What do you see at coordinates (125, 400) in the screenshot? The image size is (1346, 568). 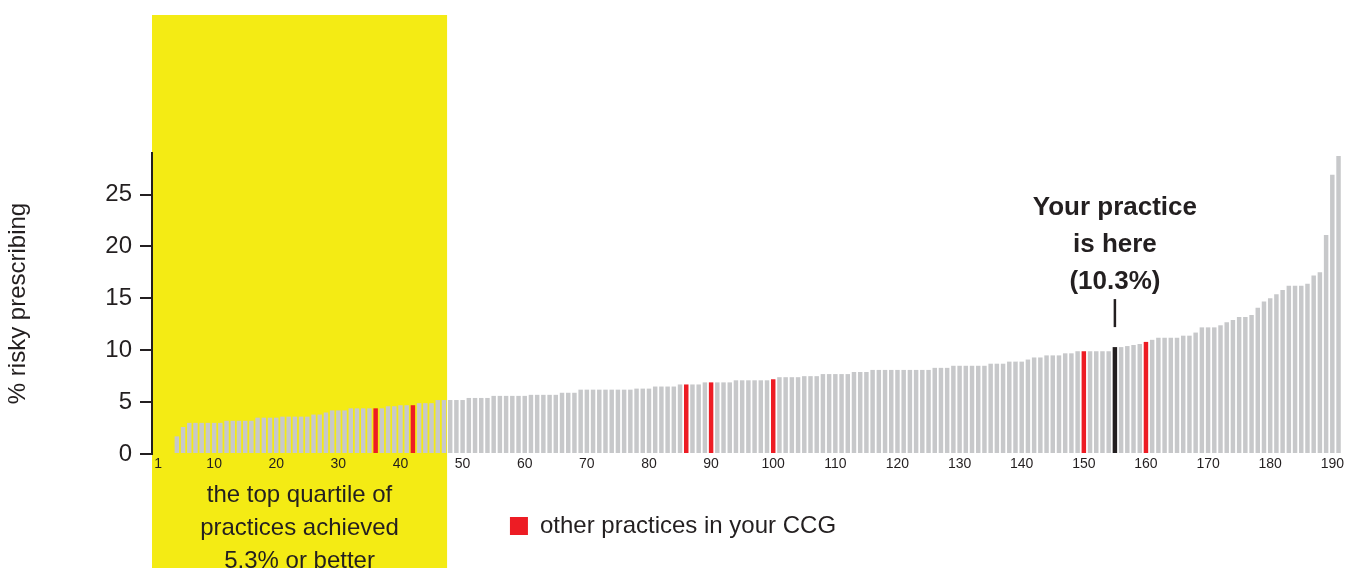 I see `y-tick-label: 5` at bounding box center [125, 400].